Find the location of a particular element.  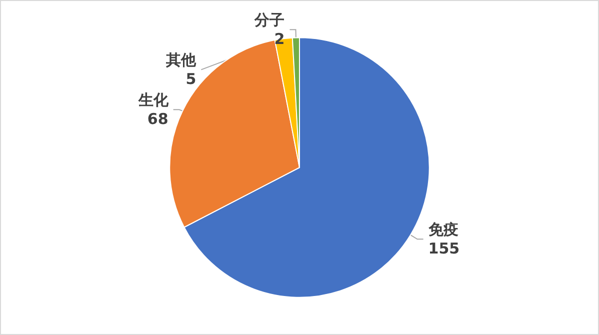

data-label: 68 is located at coordinates (157, 119).